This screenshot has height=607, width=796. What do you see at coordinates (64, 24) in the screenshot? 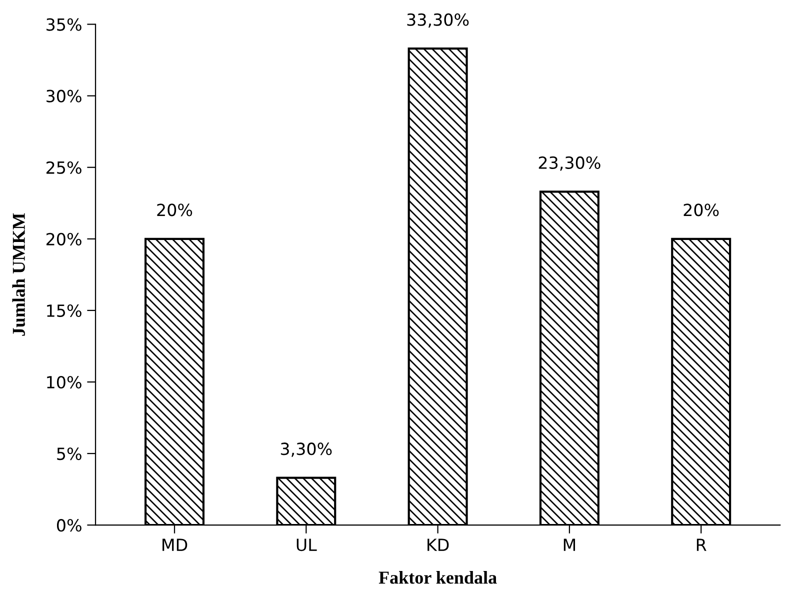
I see `y-tick-label: 35%` at bounding box center [64, 24].